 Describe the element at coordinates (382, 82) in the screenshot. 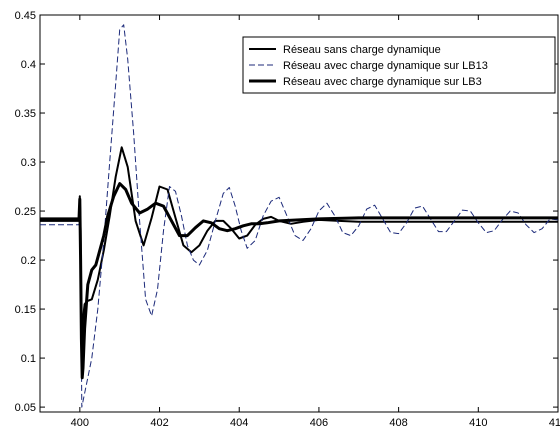

I see `legend-label: Réseau avec charge dynamique sur LB3` at that location.